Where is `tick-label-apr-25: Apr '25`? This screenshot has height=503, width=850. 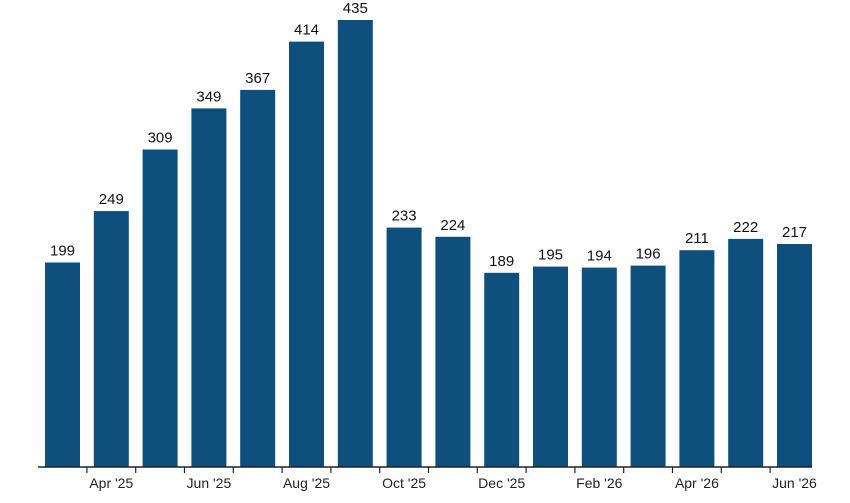
tick-label-apr-25: Apr '25 is located at coordinates (111, 483).